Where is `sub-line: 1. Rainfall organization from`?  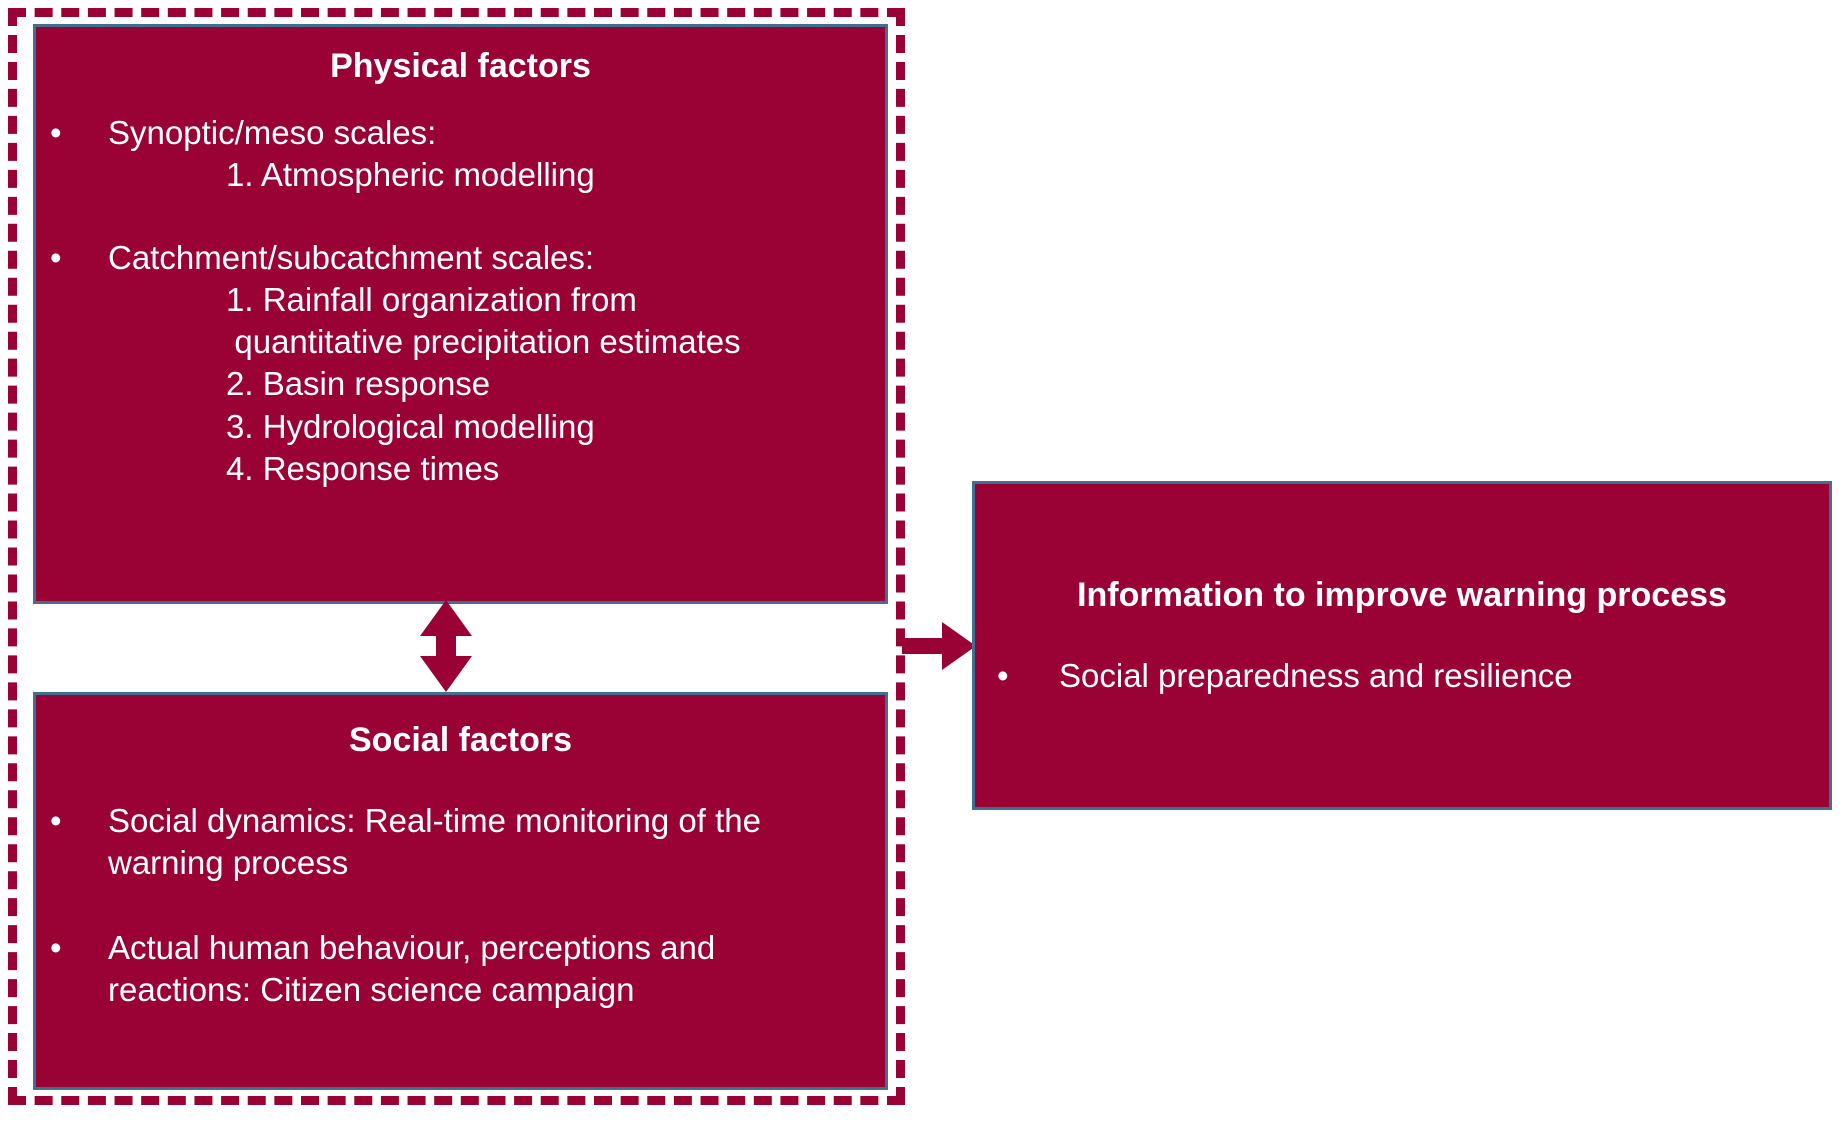
sub-line: 1. Rainfall organization from is located at coordinates (431, 299).